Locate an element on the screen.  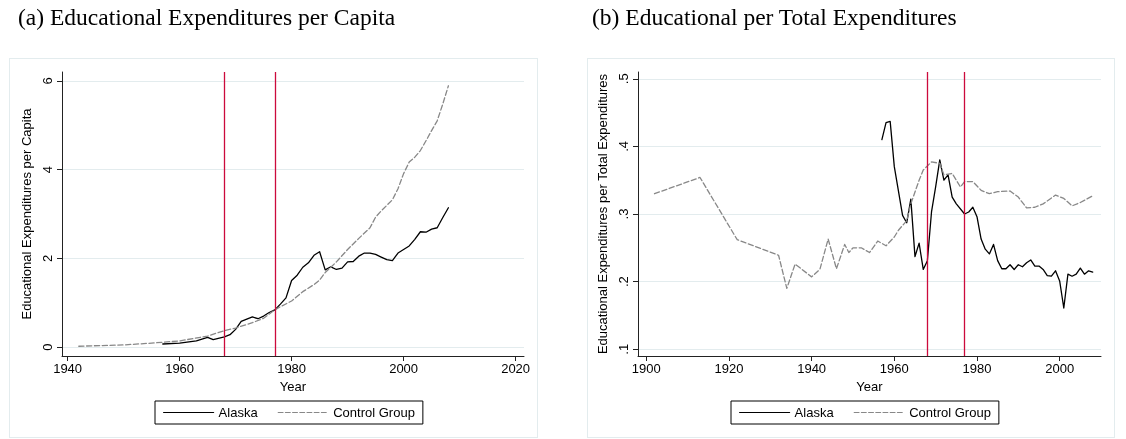
y-tick-label: .3 is located at coordinates (623, 214).